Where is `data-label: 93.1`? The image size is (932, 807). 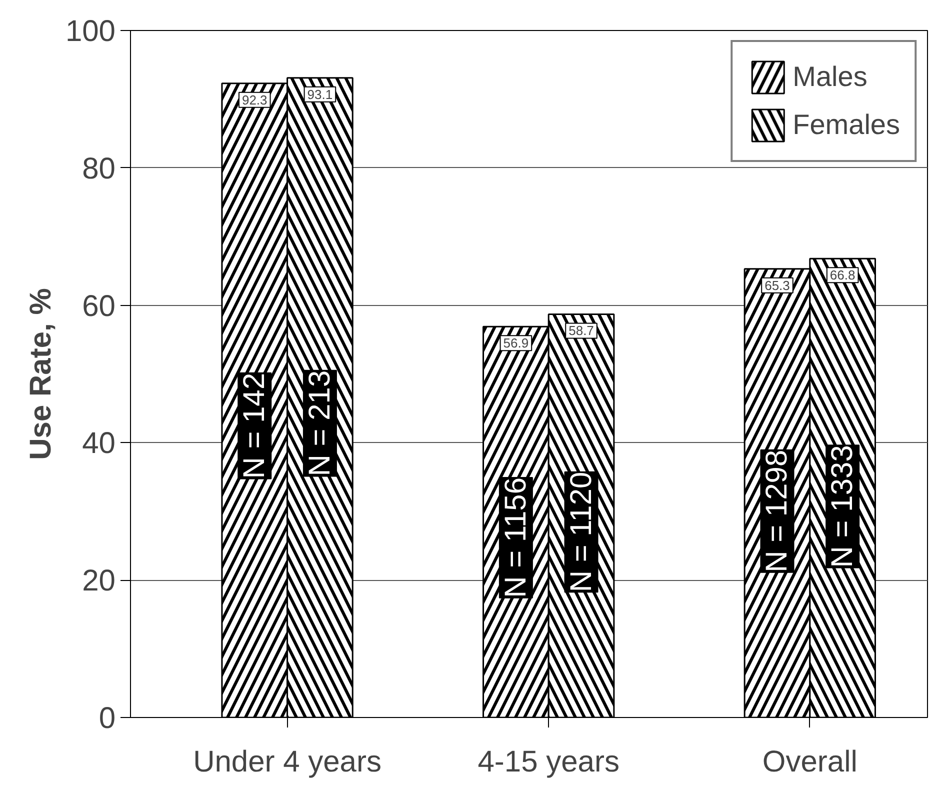 data-label: 93.1 is located at coordinates (320, 94).